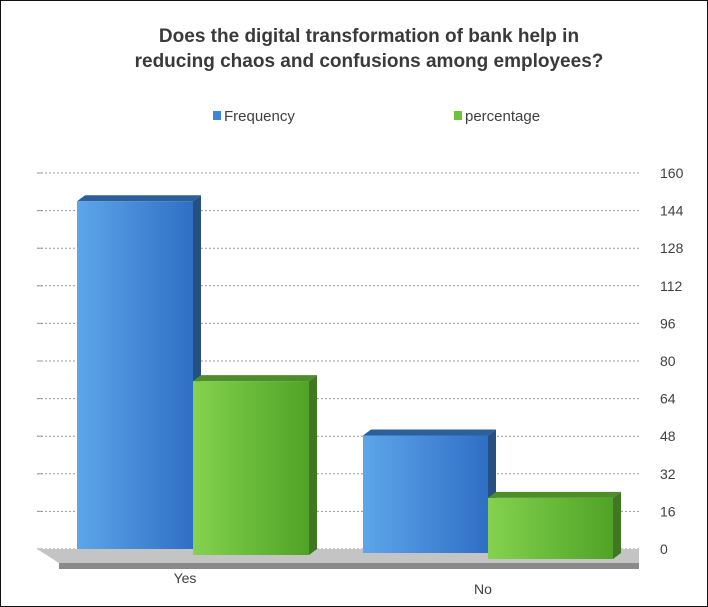 The width and height of the screenshot is (708, 607). I want to click on bar-frequency-yes, so click(139, 372).